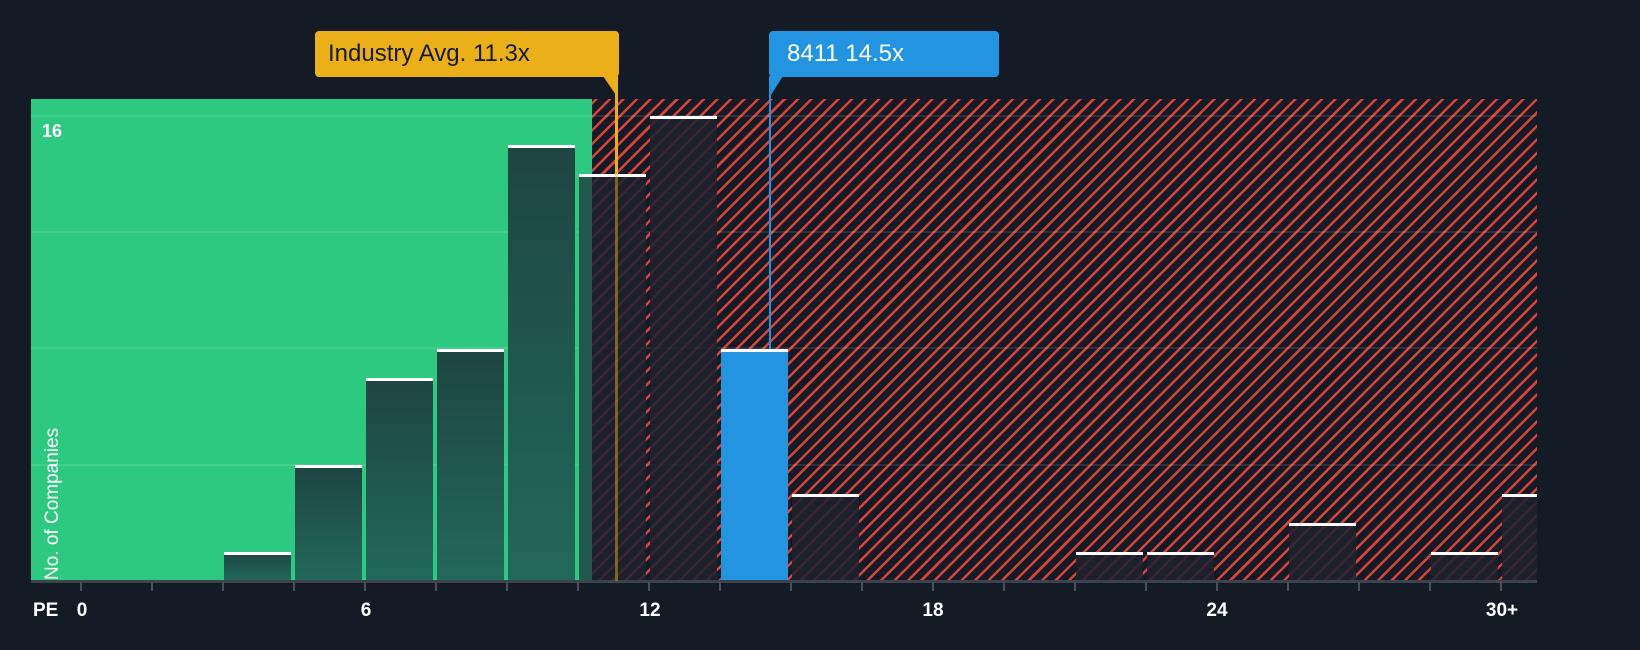 The width and height of the screenshot is (1640, 650). What do you see at coordinates (776, 87) in the screenshot?
I see `company-callout-pointer` at bounding box center [776, 87].